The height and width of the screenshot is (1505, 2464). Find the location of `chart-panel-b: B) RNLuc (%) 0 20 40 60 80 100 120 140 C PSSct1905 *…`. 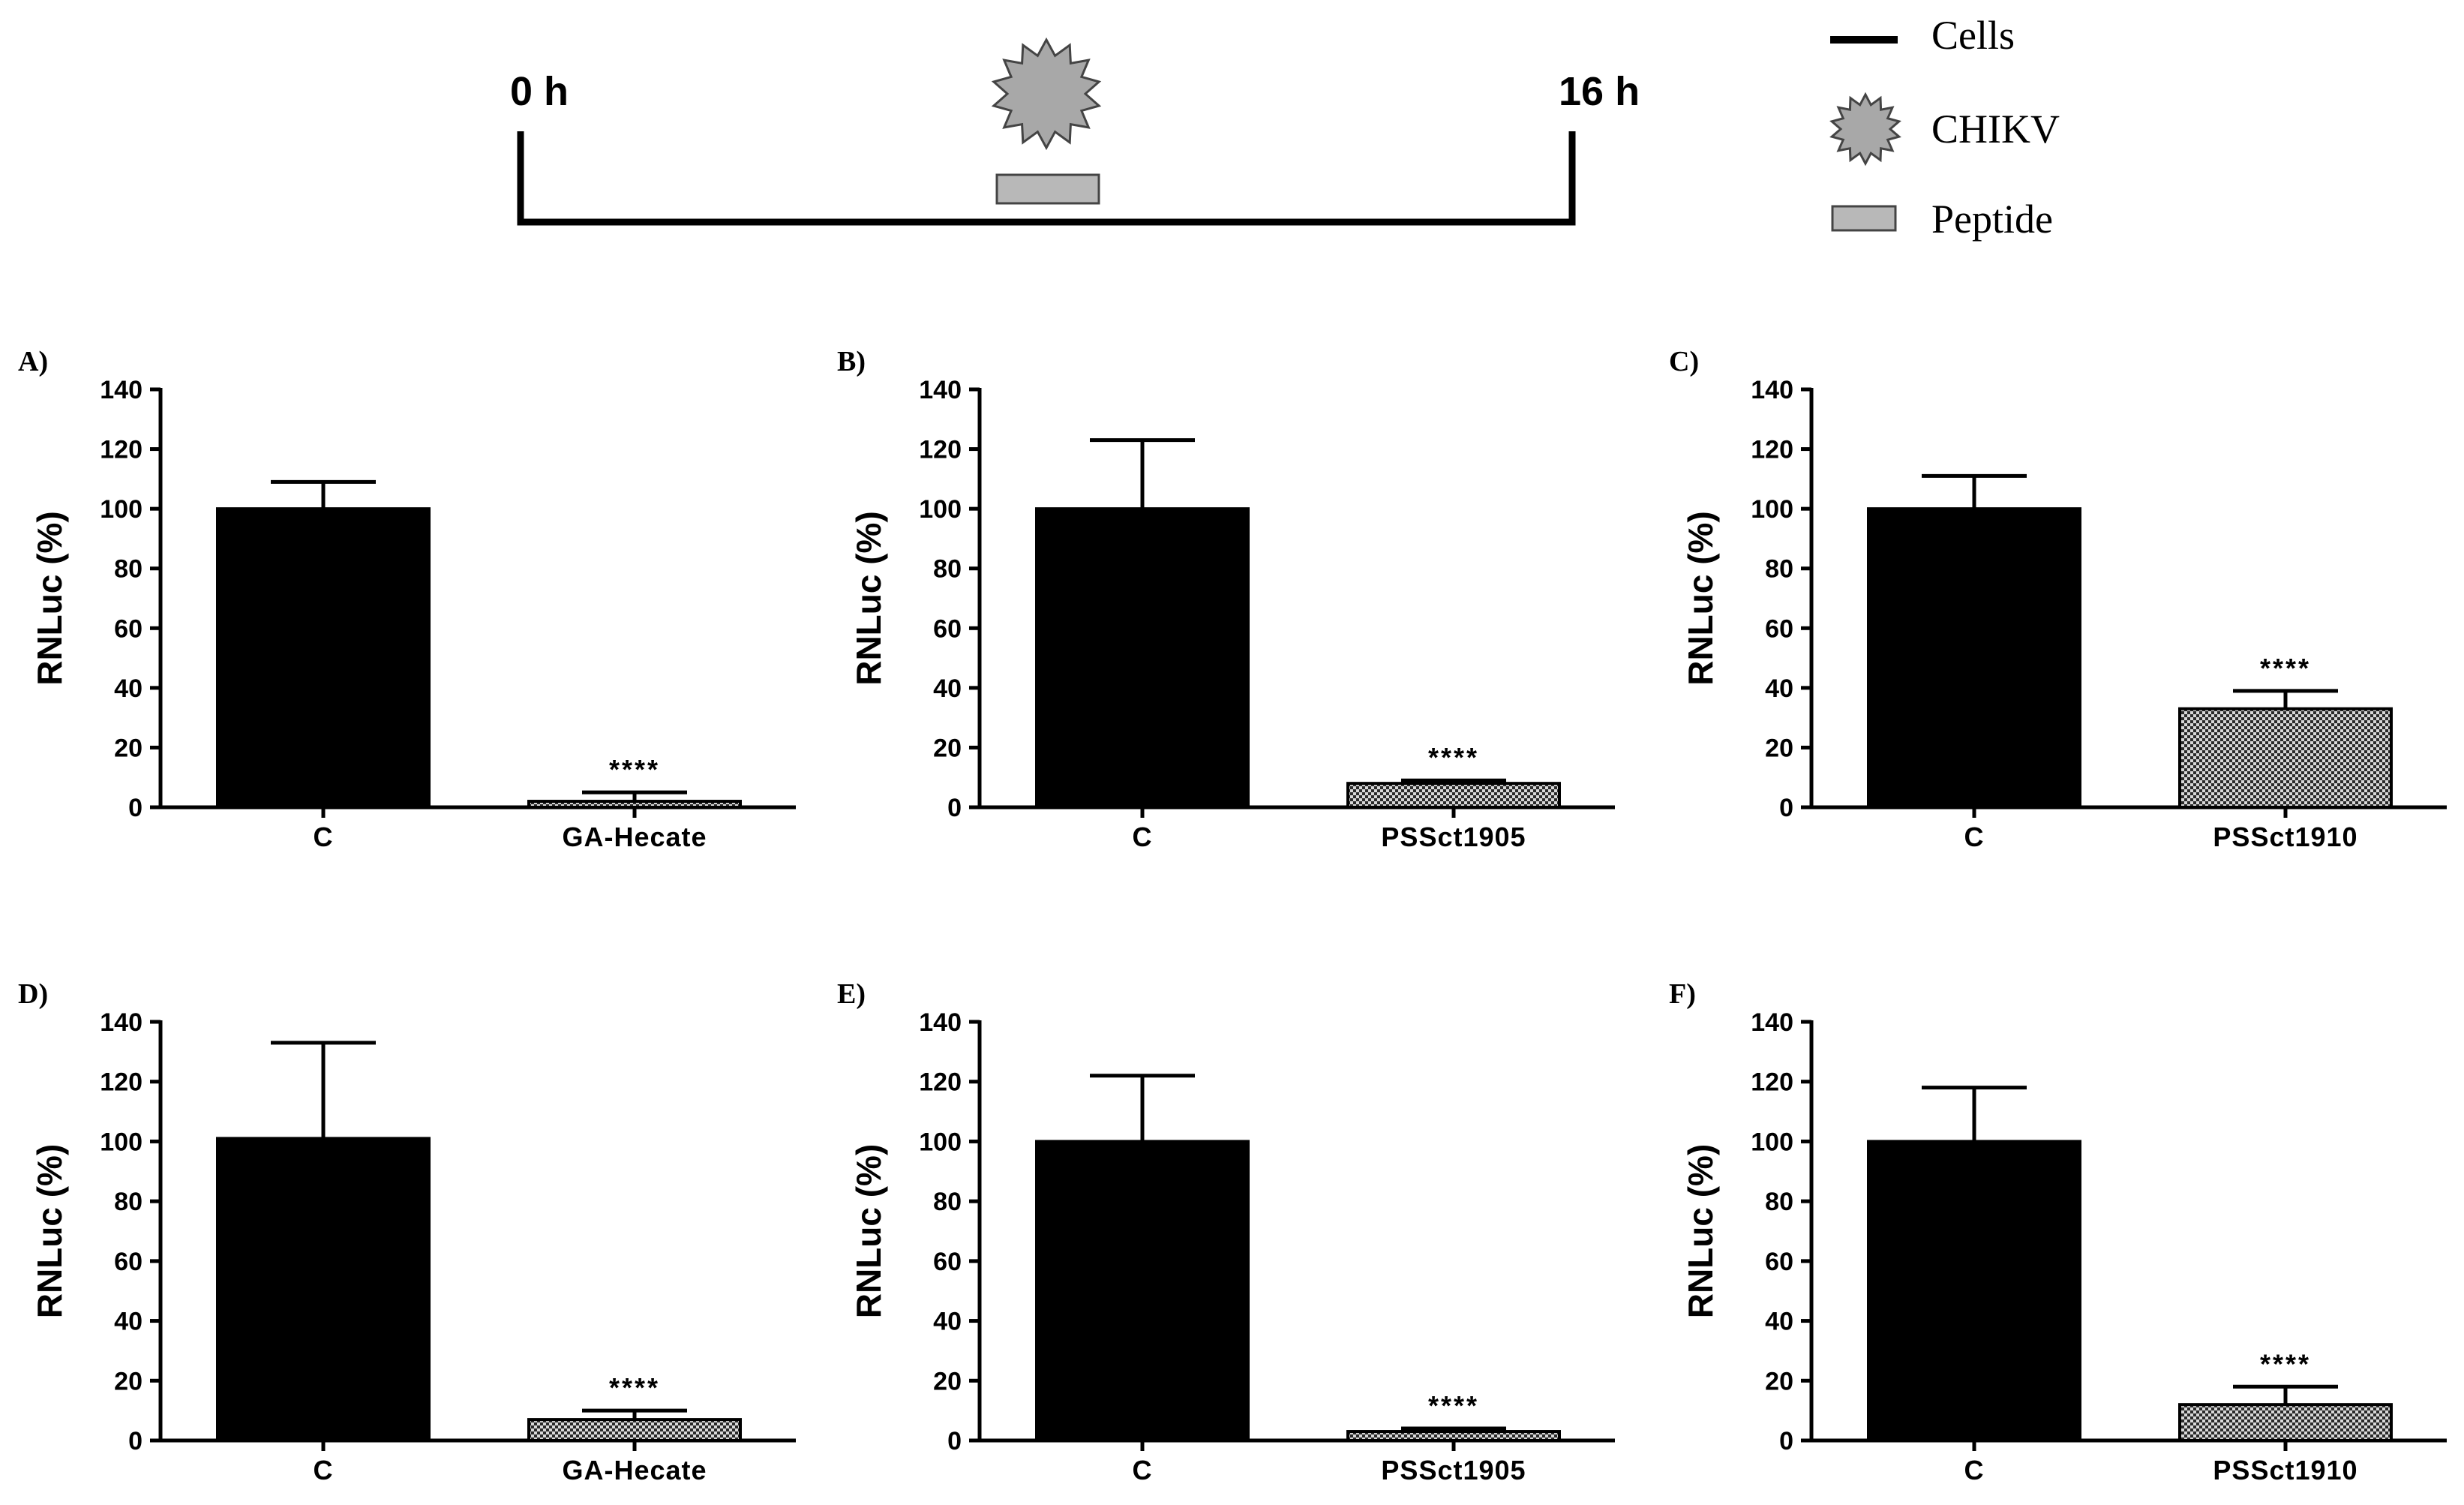

chart-panel-b: B) RNLuc (%) 0 20 40 60 80 100 120 140 C PSSct1905 *… is located at coordinates (1226, 599).